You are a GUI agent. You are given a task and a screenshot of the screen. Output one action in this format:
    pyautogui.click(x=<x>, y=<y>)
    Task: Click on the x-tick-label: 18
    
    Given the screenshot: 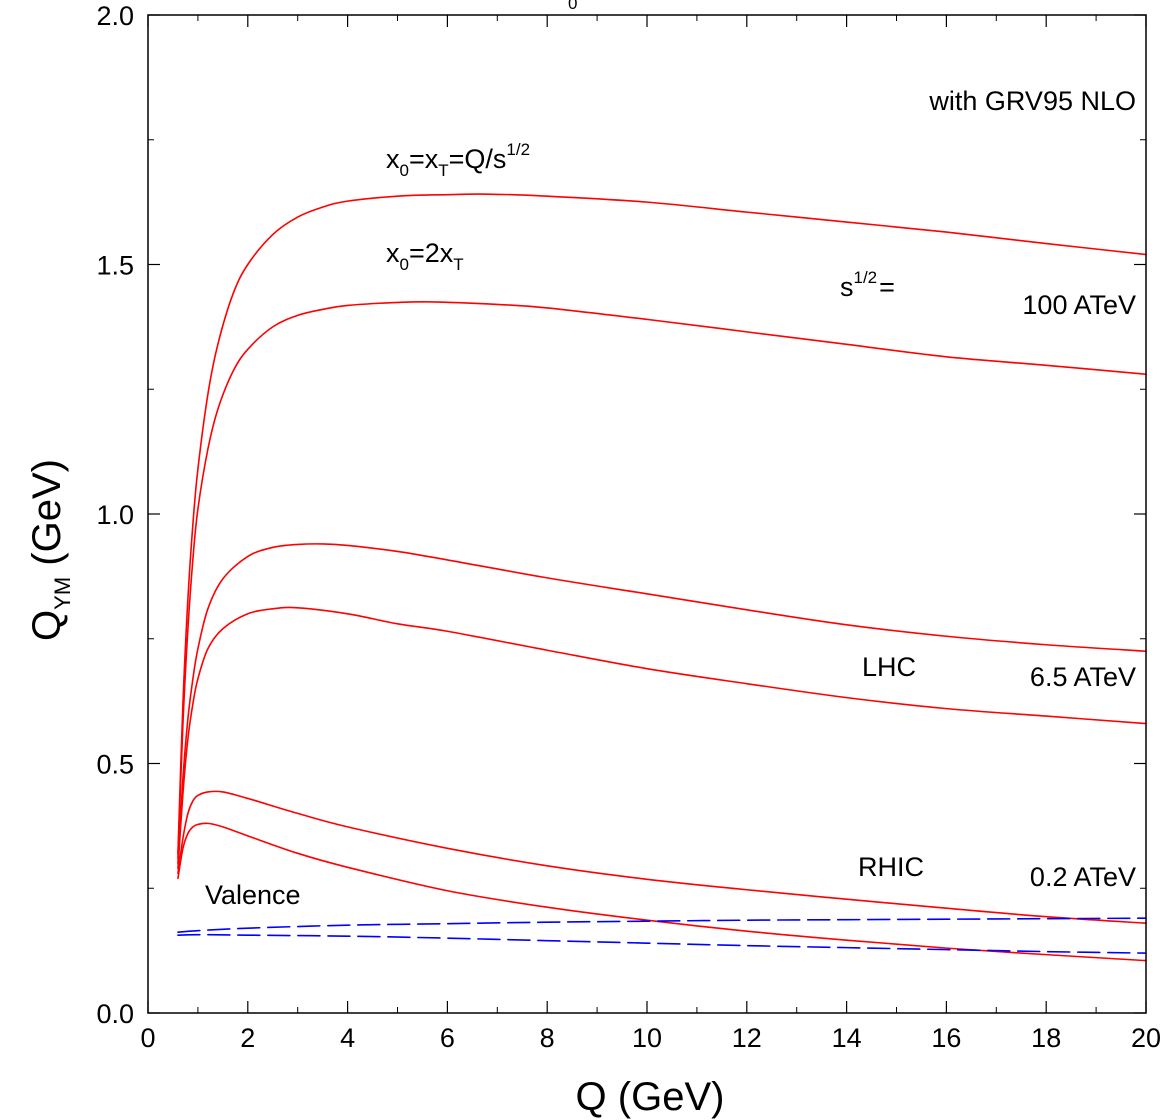 What is the action you would take?
    pyautogui.click(x=1046, y=1038)
    